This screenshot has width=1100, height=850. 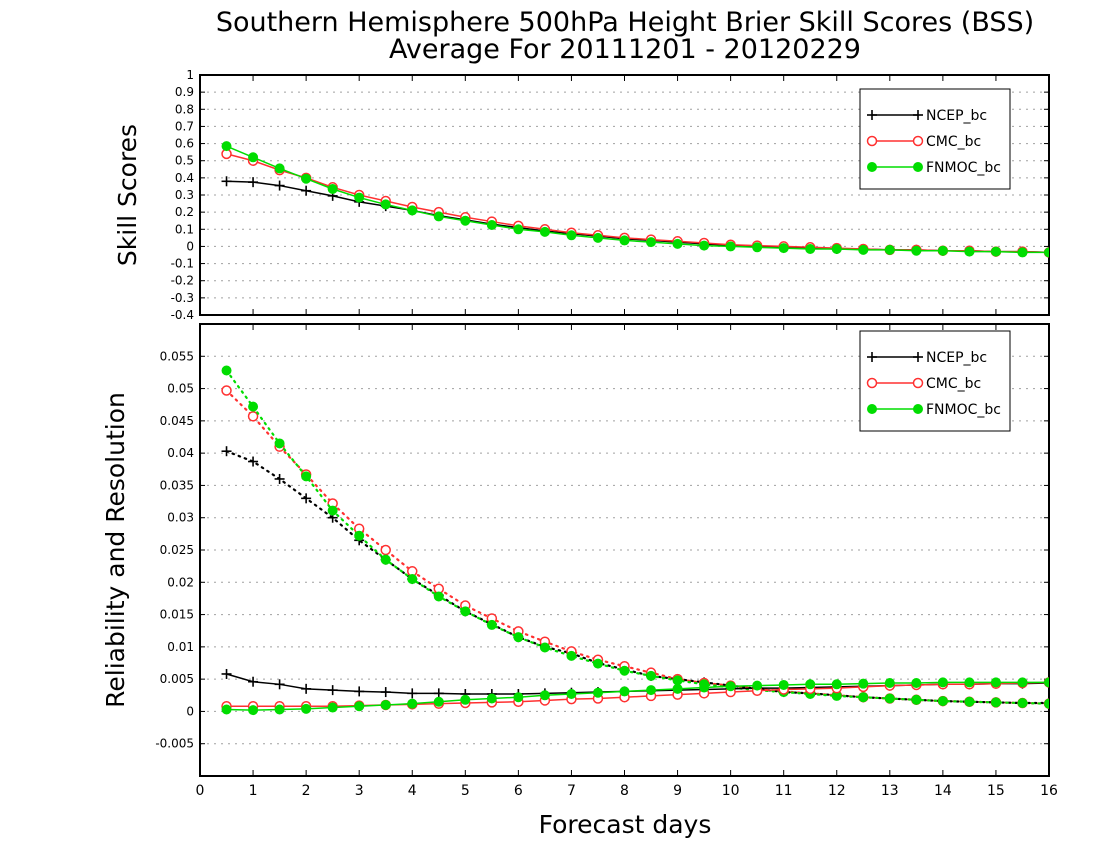 What do you see at coordinates (180, 518) in the screenshot?
I see `y-tick-label: 0.03` at bounding box center [180, 518].